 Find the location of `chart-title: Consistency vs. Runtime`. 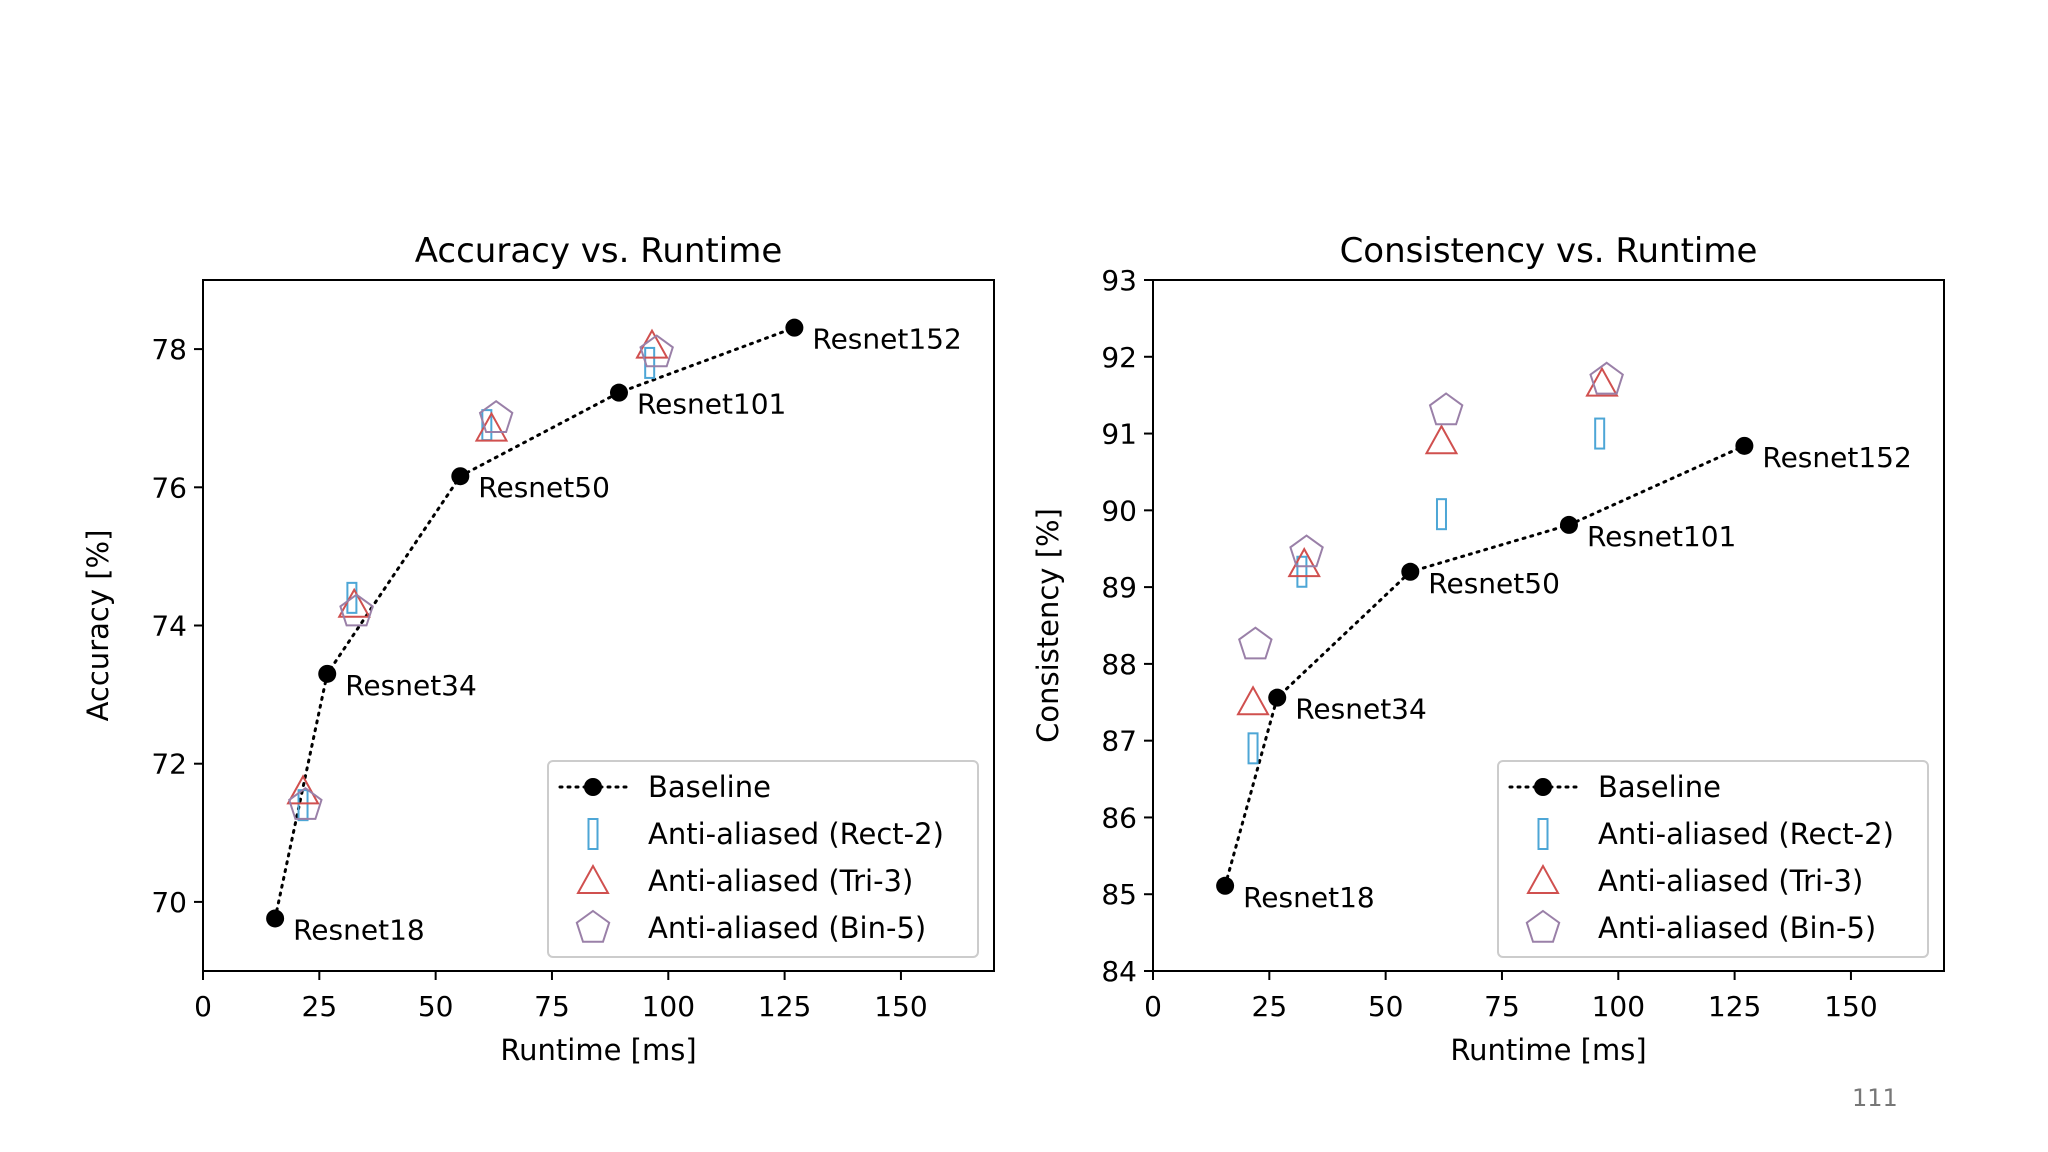

chart-title: Consistency vs. Runtime is located at coordinates (1549, 251).